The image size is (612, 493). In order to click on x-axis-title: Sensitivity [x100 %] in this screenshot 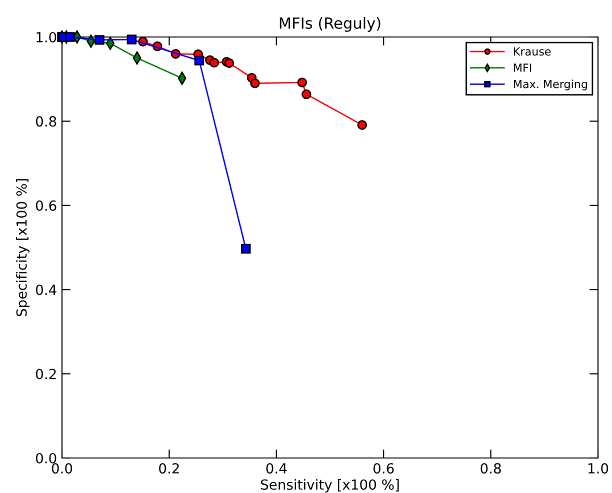, I will do `click(329, 486)`.